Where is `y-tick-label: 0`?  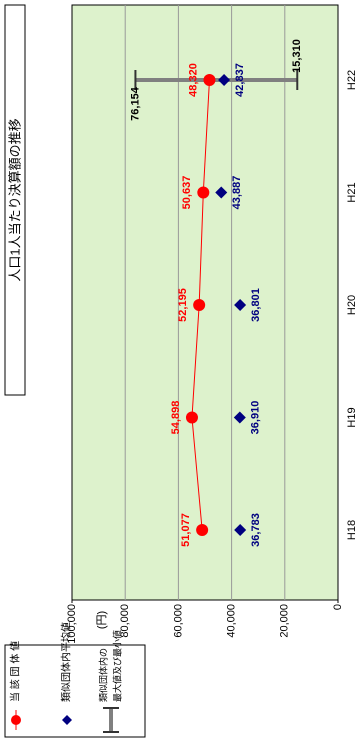 y-tick-label: 0 is located at coordinates (338, 607).